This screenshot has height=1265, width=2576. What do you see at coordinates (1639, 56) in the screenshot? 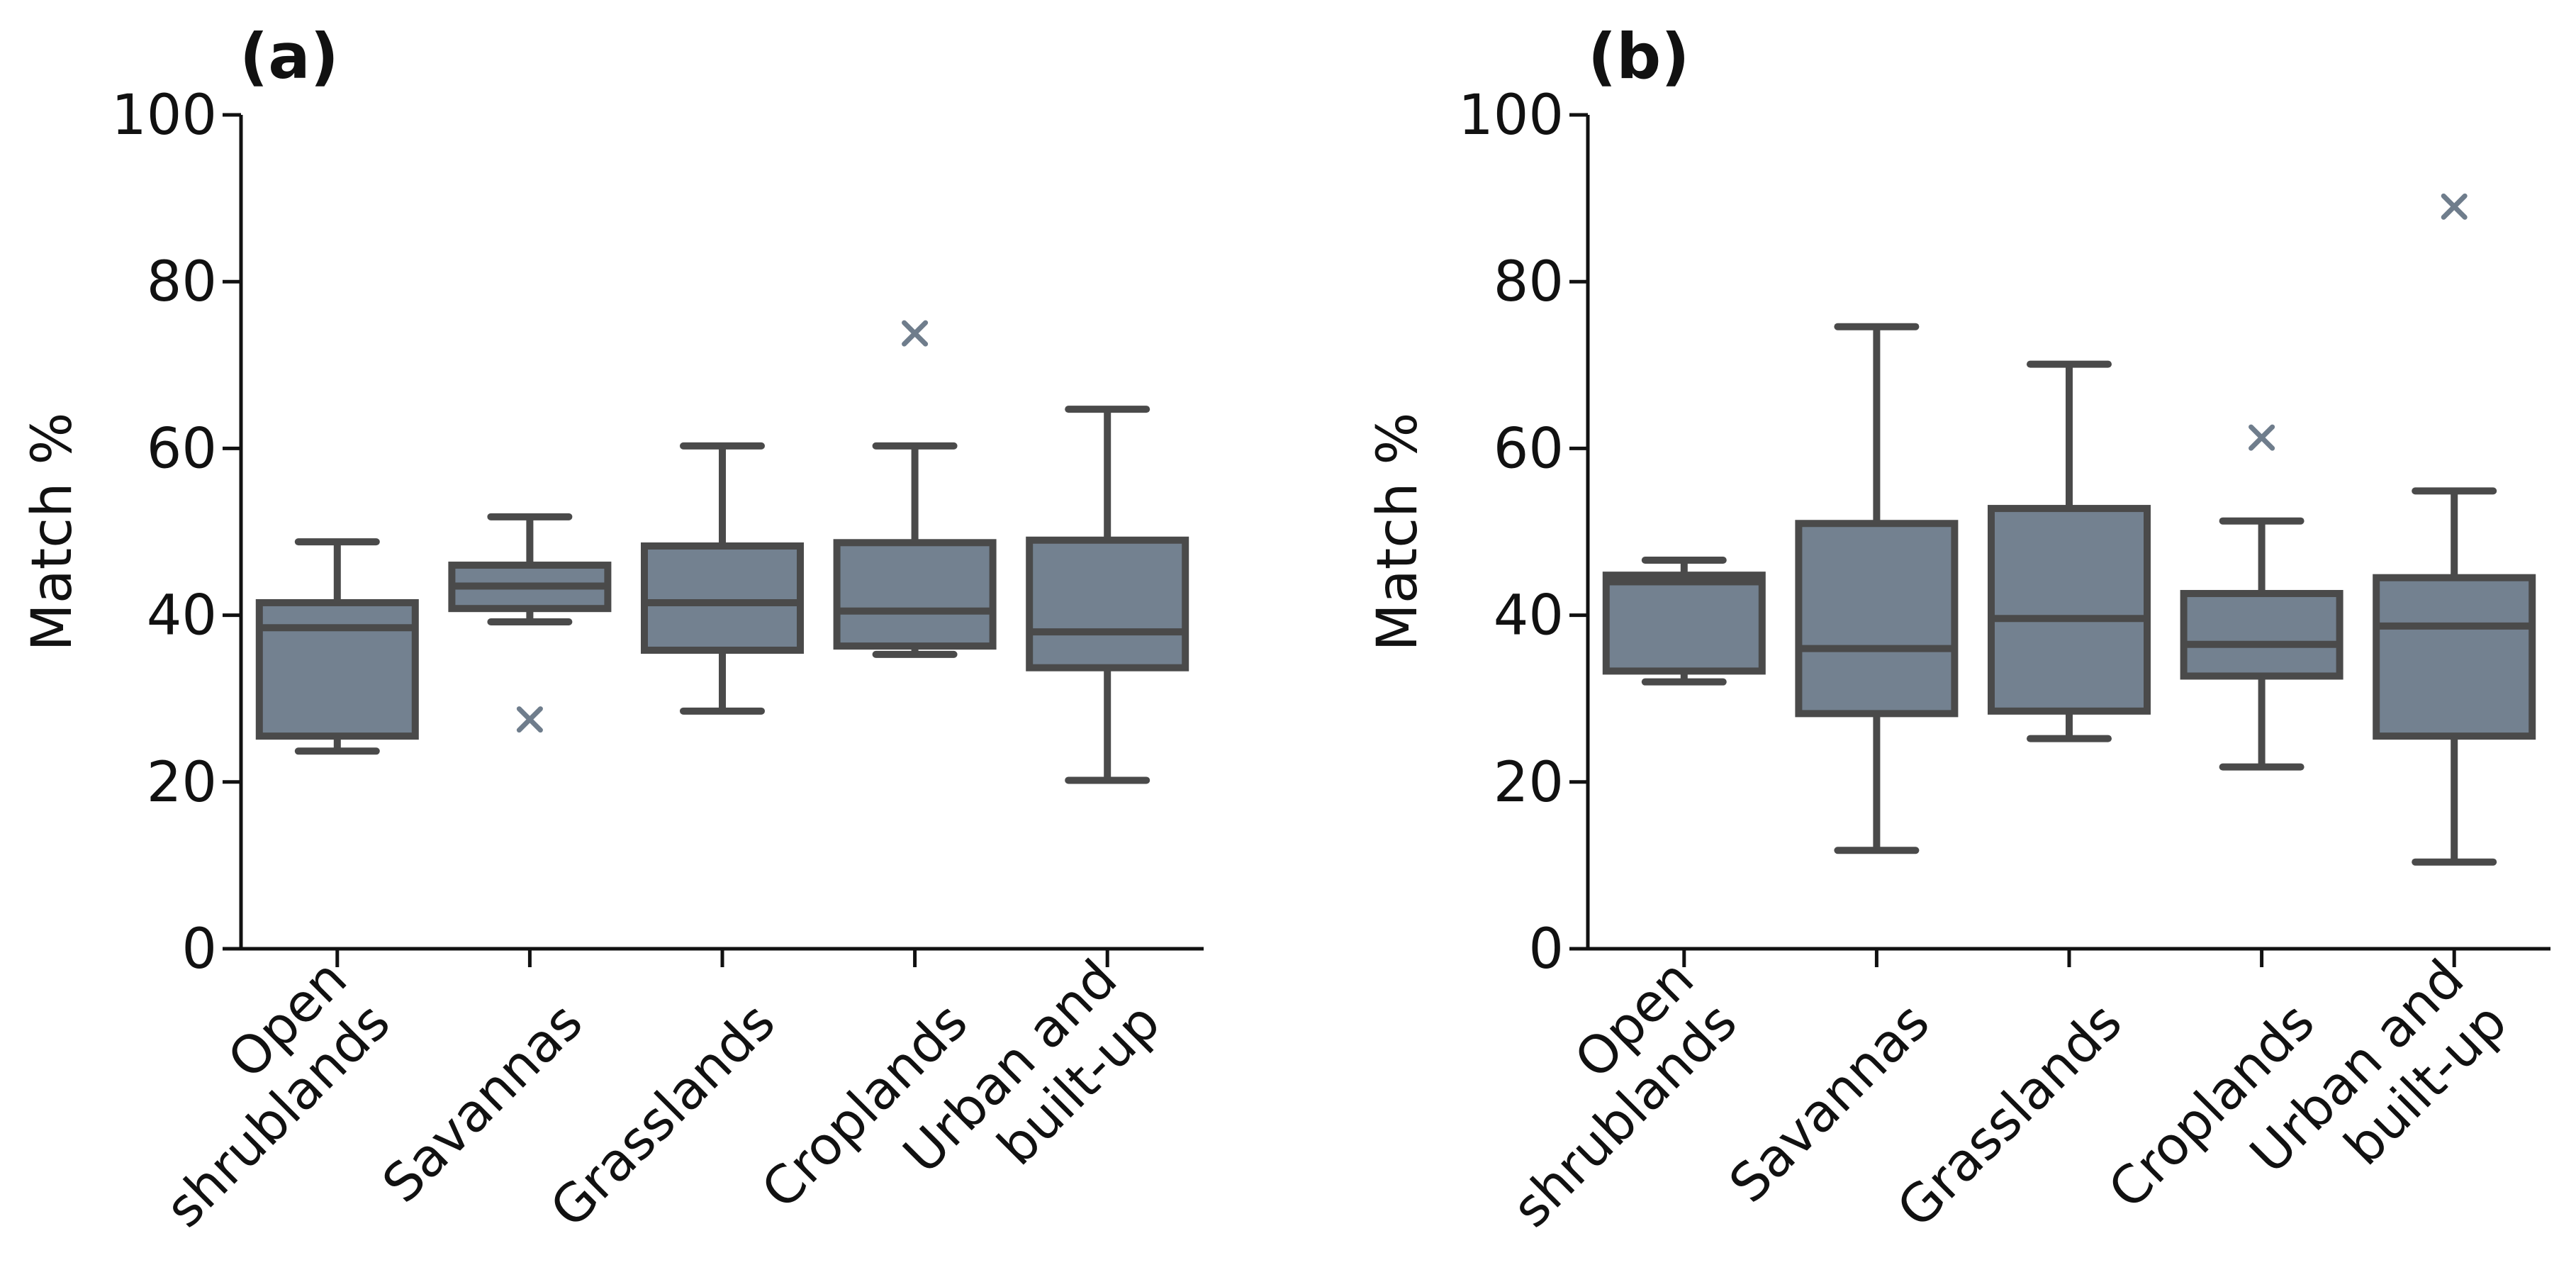
I see `panel-label: (b)` at bounding box center [1639, 56].